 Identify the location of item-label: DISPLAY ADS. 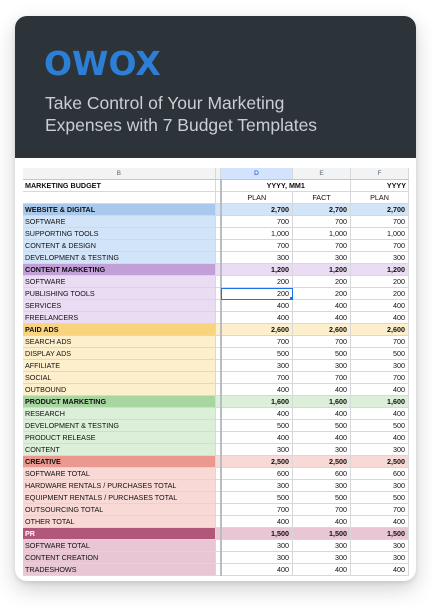
(119, 353).